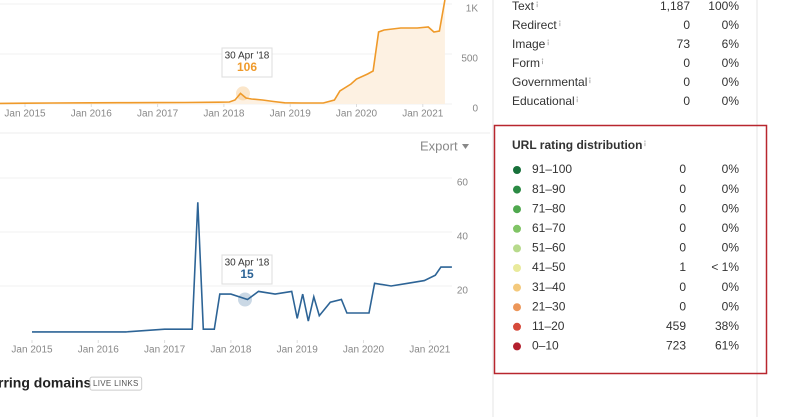 The width and height of the screenshot is (800, 417). I want to click on section-title: rring domains, so click(46, 383).